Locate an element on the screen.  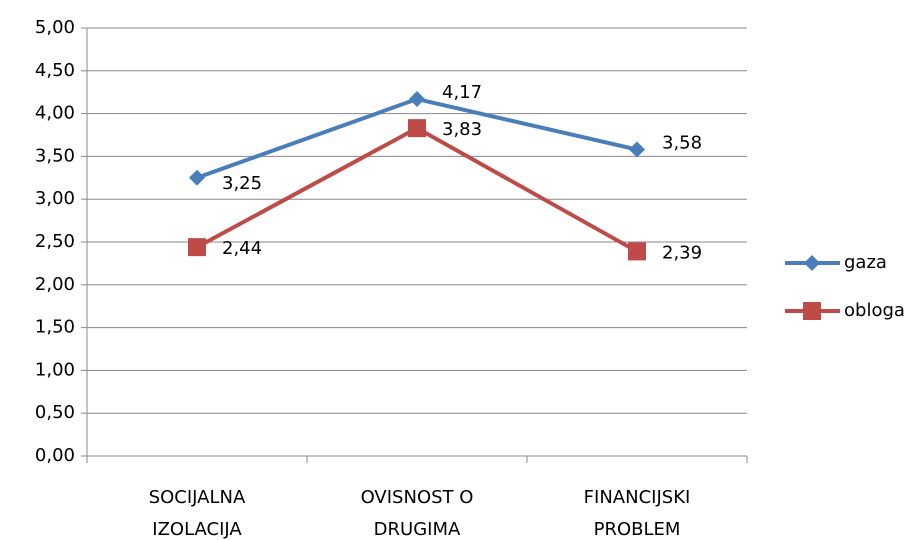
y-tick-label: 0,50 is located at coordinates (55, 412).